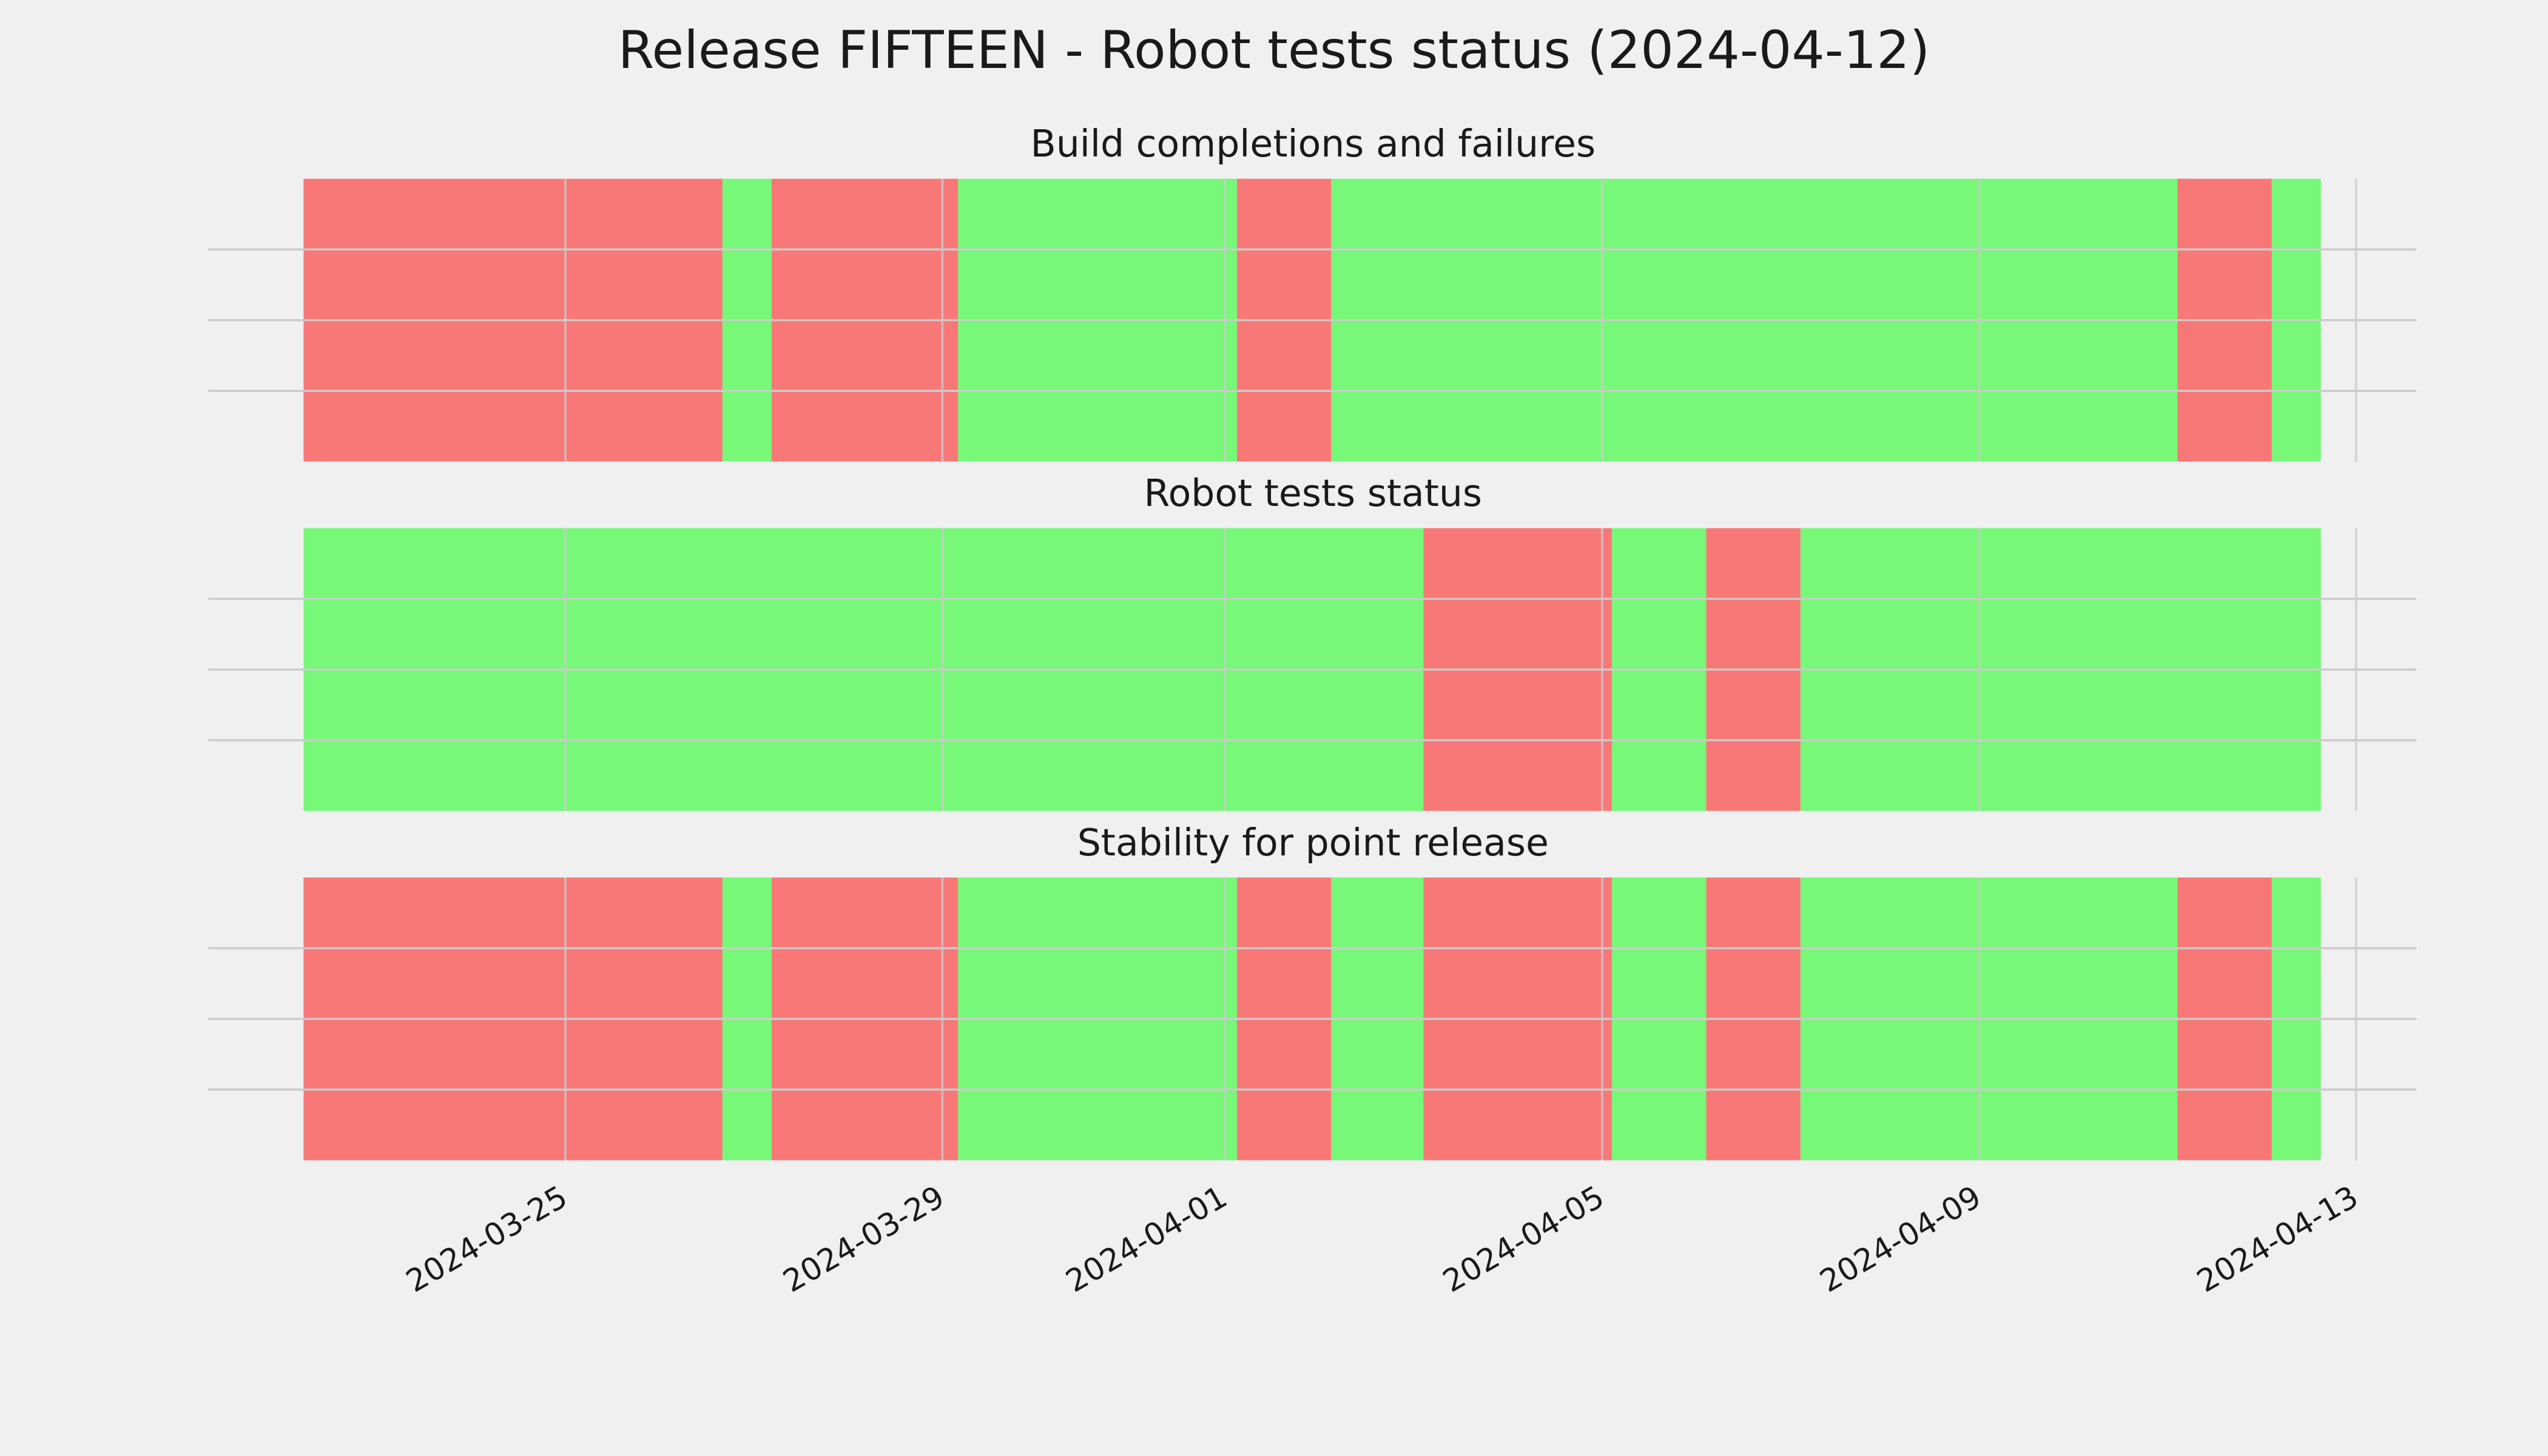  What do you see at coordinates (1313, 493) in the screenshot?
I see `subplot-title: Robot tests status` at bounding box center [1313, 493].